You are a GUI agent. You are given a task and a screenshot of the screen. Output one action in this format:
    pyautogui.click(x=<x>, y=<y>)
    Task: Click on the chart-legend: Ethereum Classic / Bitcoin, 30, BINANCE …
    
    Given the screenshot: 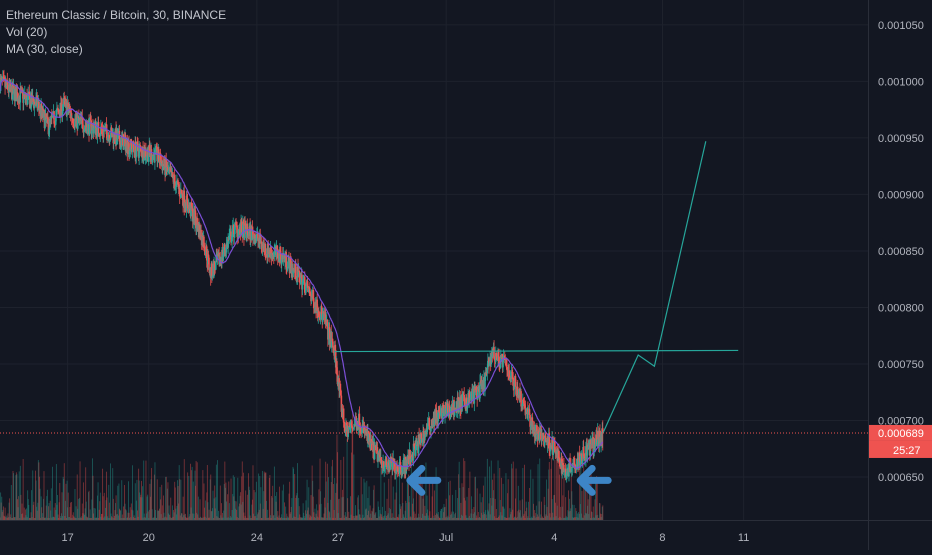 What is the action you would take?
    pyautogui.click(x=116, y=32)
    